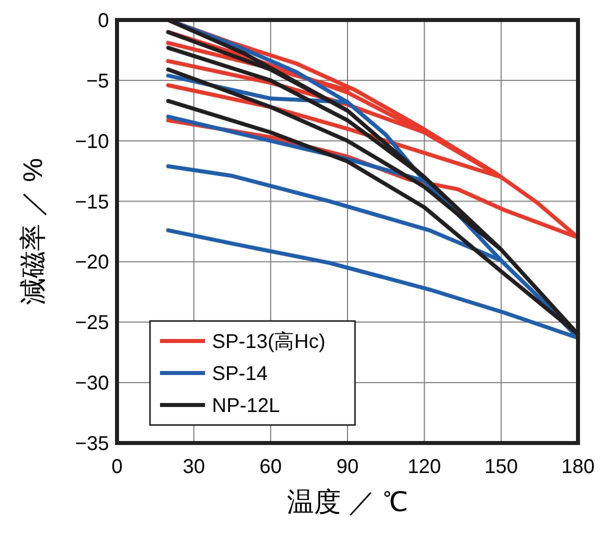 The height and width of the screenshot is (541, 609). I want to click on legend-label: NP-12L, so click(246, 406).